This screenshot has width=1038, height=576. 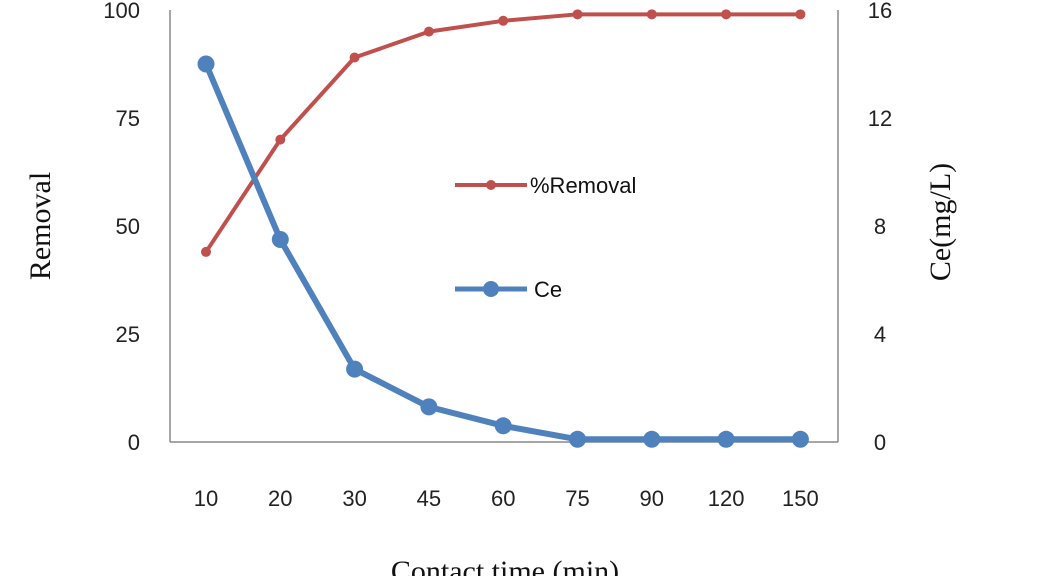 What do you see at coordinates (726, 498) in the screenshot?
I see `x-tick-label: 120` at bounding box center [726, 498].